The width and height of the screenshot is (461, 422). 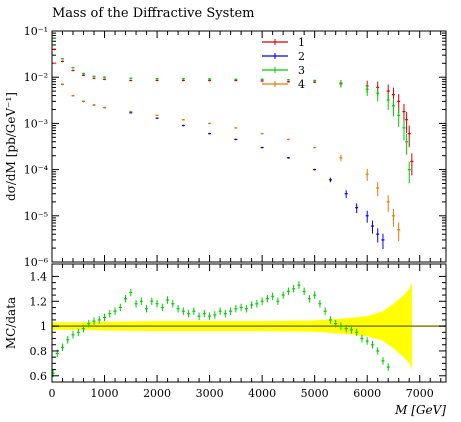 I want to click on legend-label-2: 2, so click(x=301, y=56).